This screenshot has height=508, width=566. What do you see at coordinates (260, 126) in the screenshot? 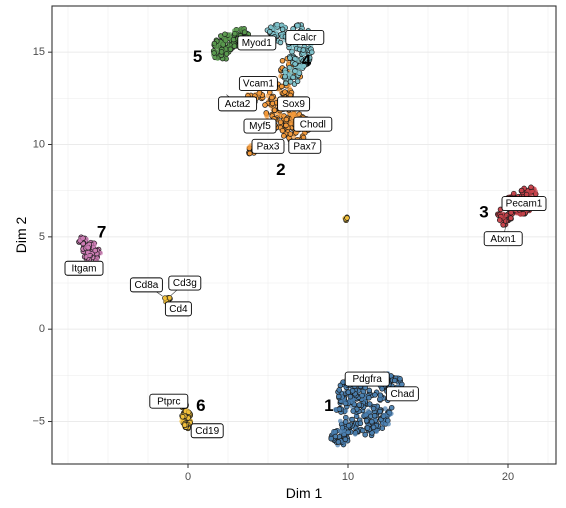
I see `gene-label: Myf5` at bounding box center [260, 126].